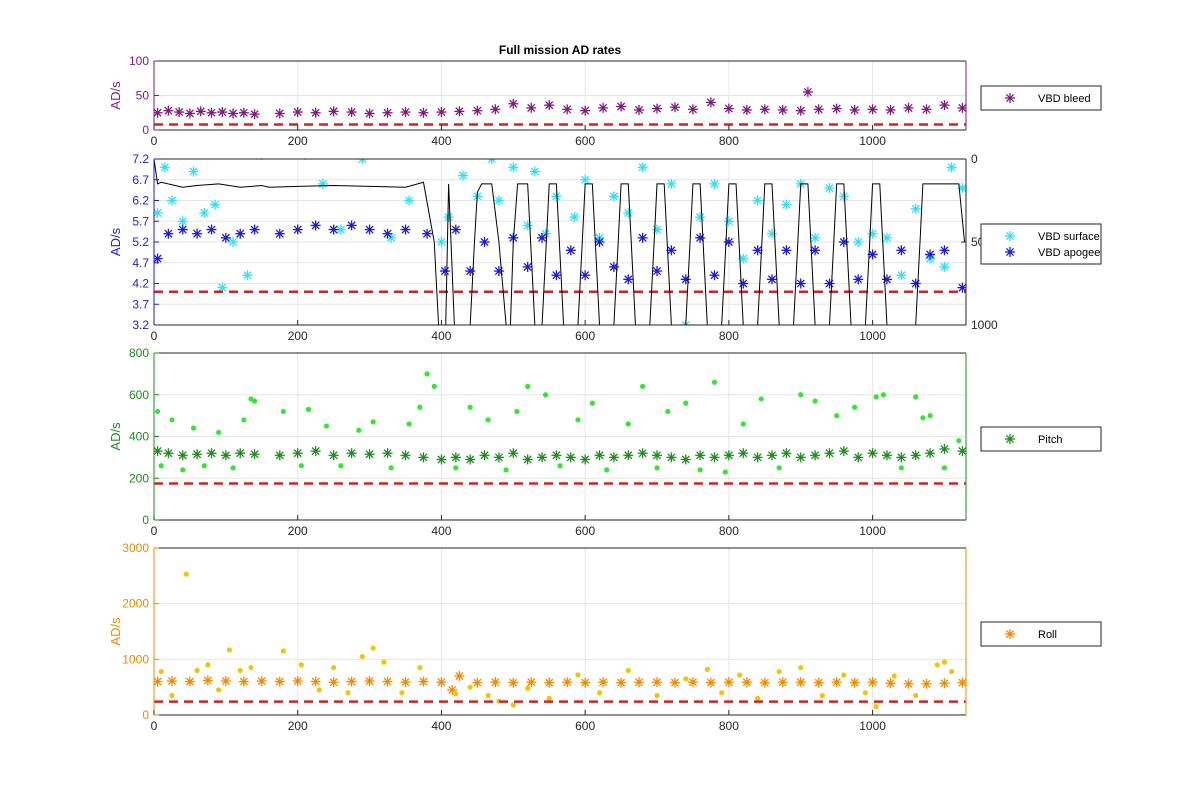 The image size is (1200, 804). I want to click on series-roll, so click(560, 683).